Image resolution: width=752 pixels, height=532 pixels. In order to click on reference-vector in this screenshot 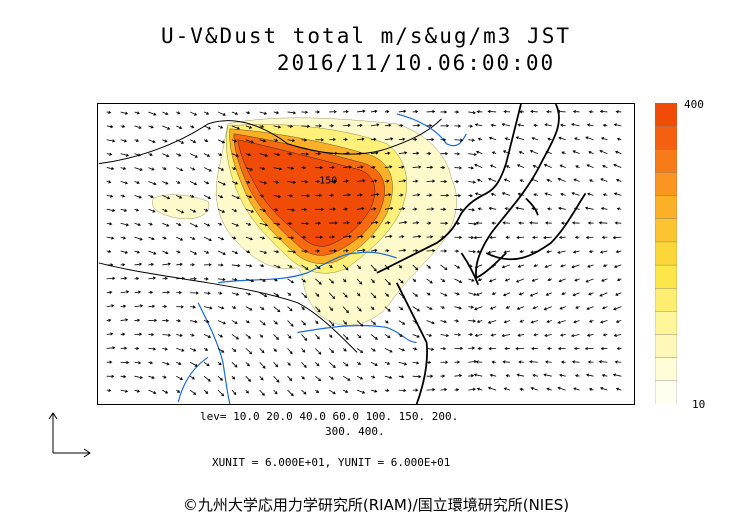, I will do `click(69, 435)`.